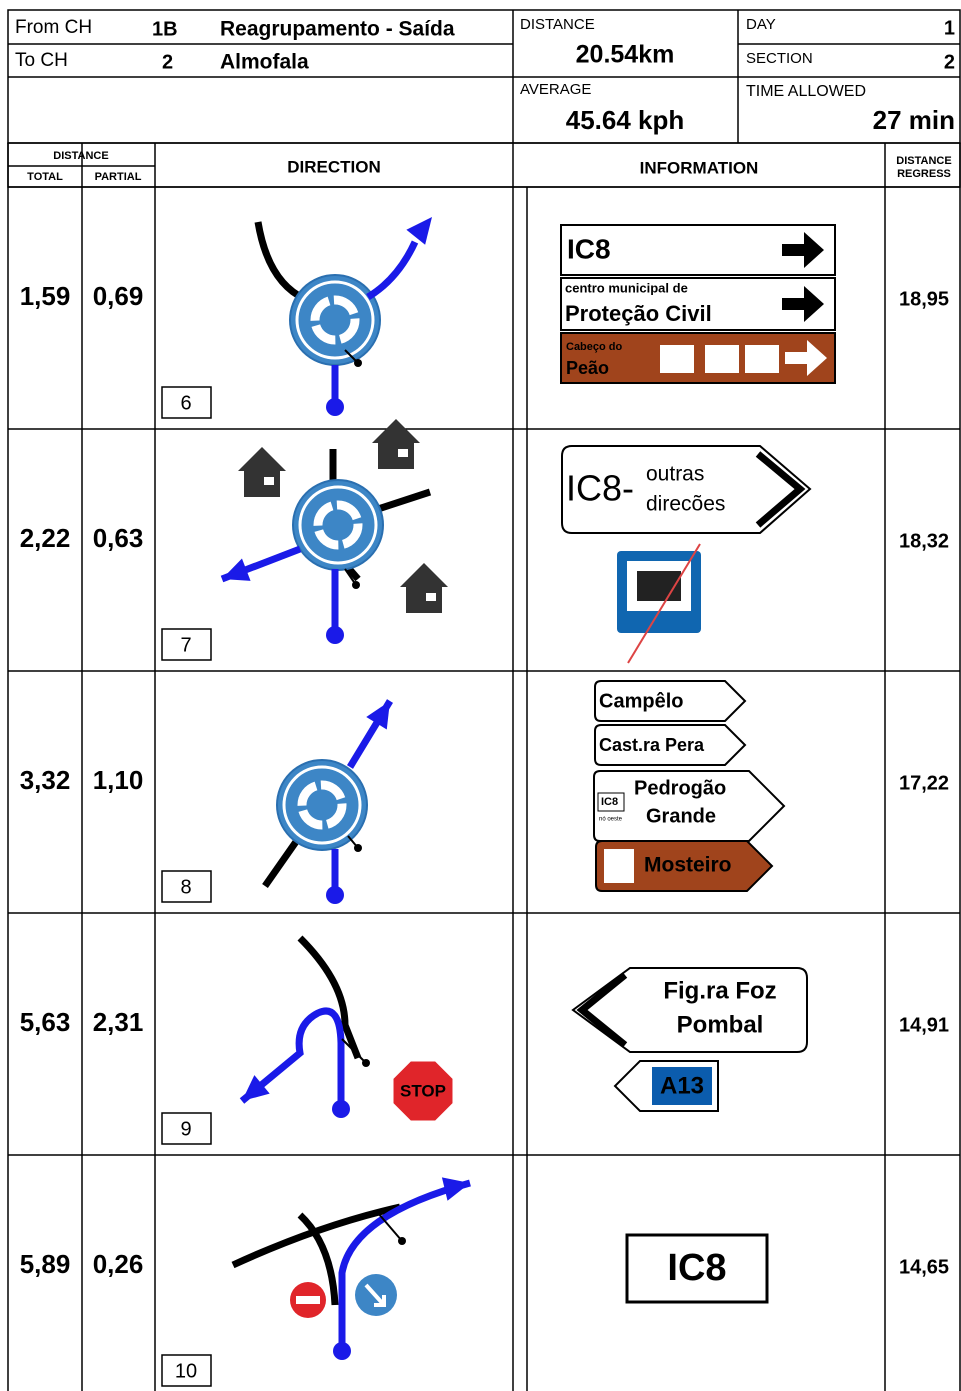  What do you see at coordinates (118, 780) in the screenshot?
I see `partial-distance: 1,10` at bounding box center [118, 780].